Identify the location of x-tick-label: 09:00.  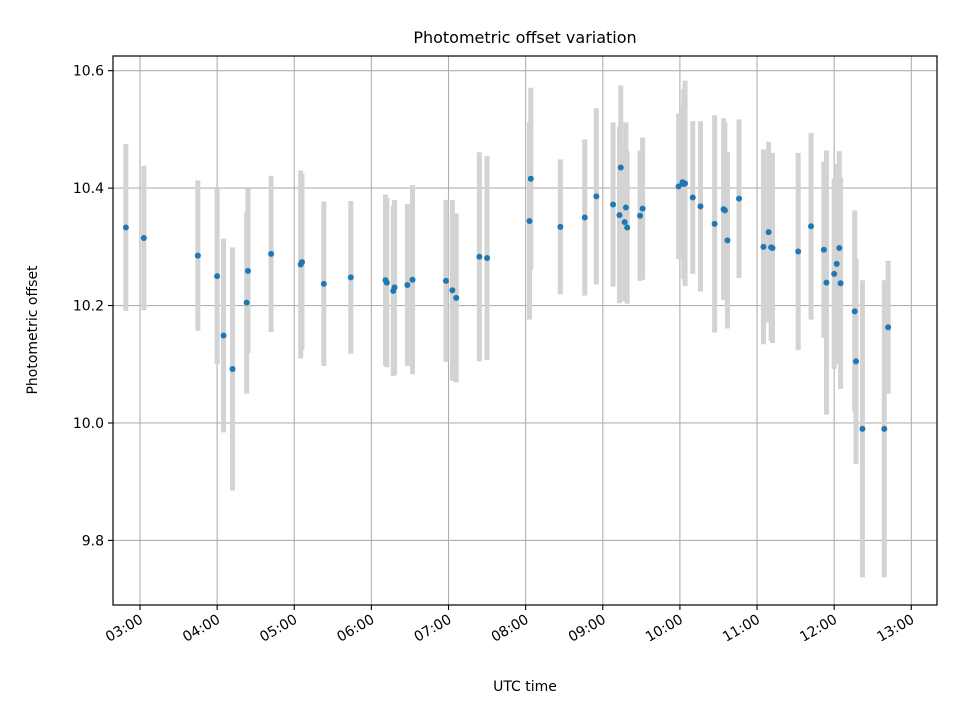
(587, 629).